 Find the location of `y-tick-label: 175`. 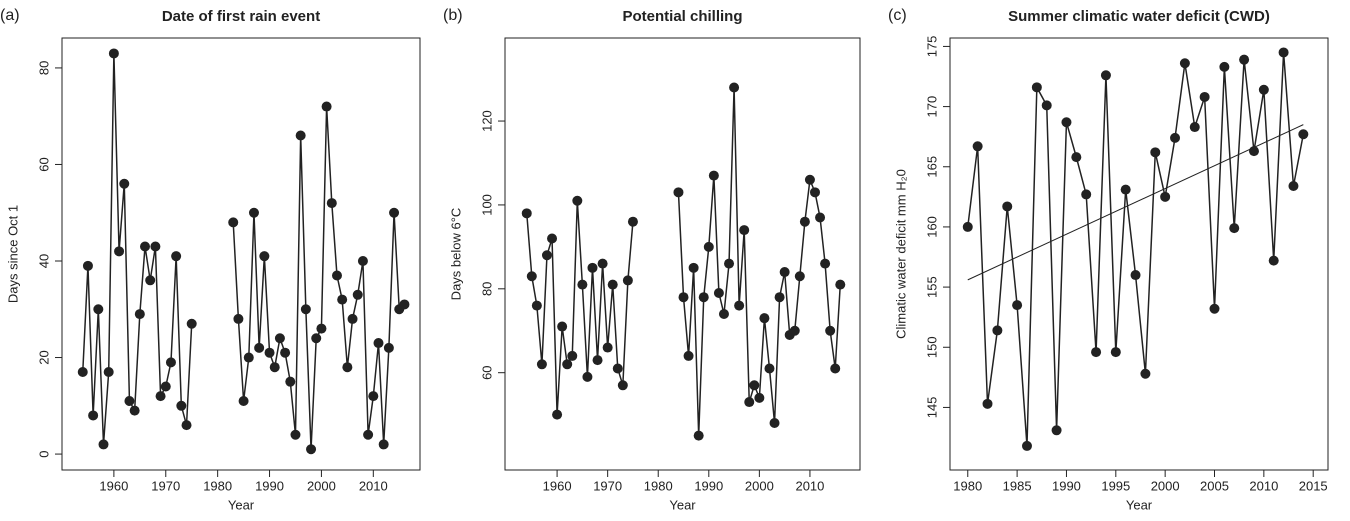

y-tick-label: 175 is located at coordinates (931, 47).